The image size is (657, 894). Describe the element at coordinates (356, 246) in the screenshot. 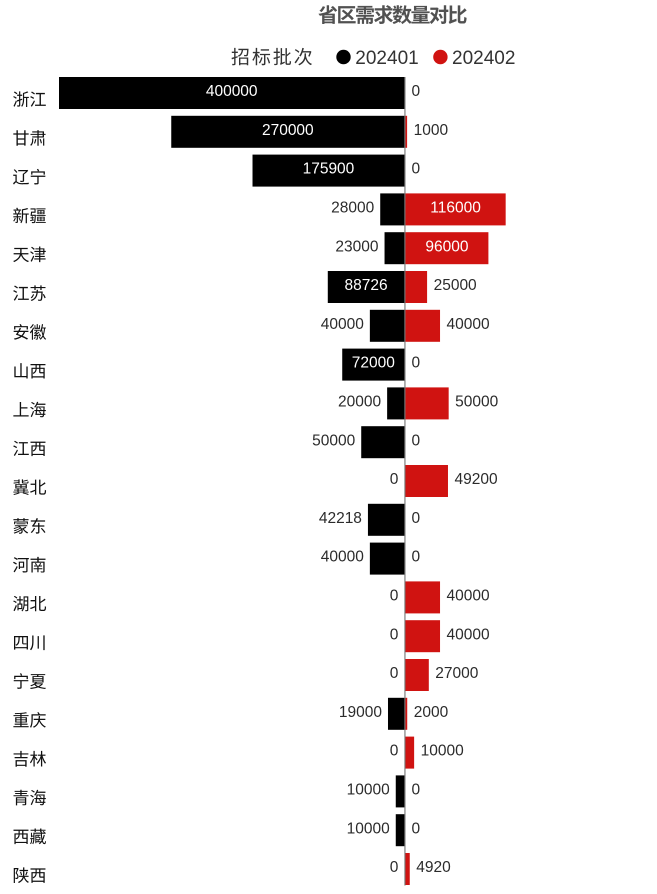

I see `svg-text: 23000` at that location.